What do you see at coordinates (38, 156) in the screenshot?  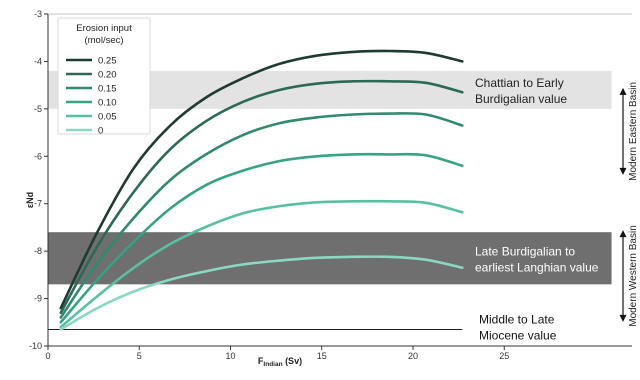 I see `y-tick-label: -6` at bounding box center [38, 156].